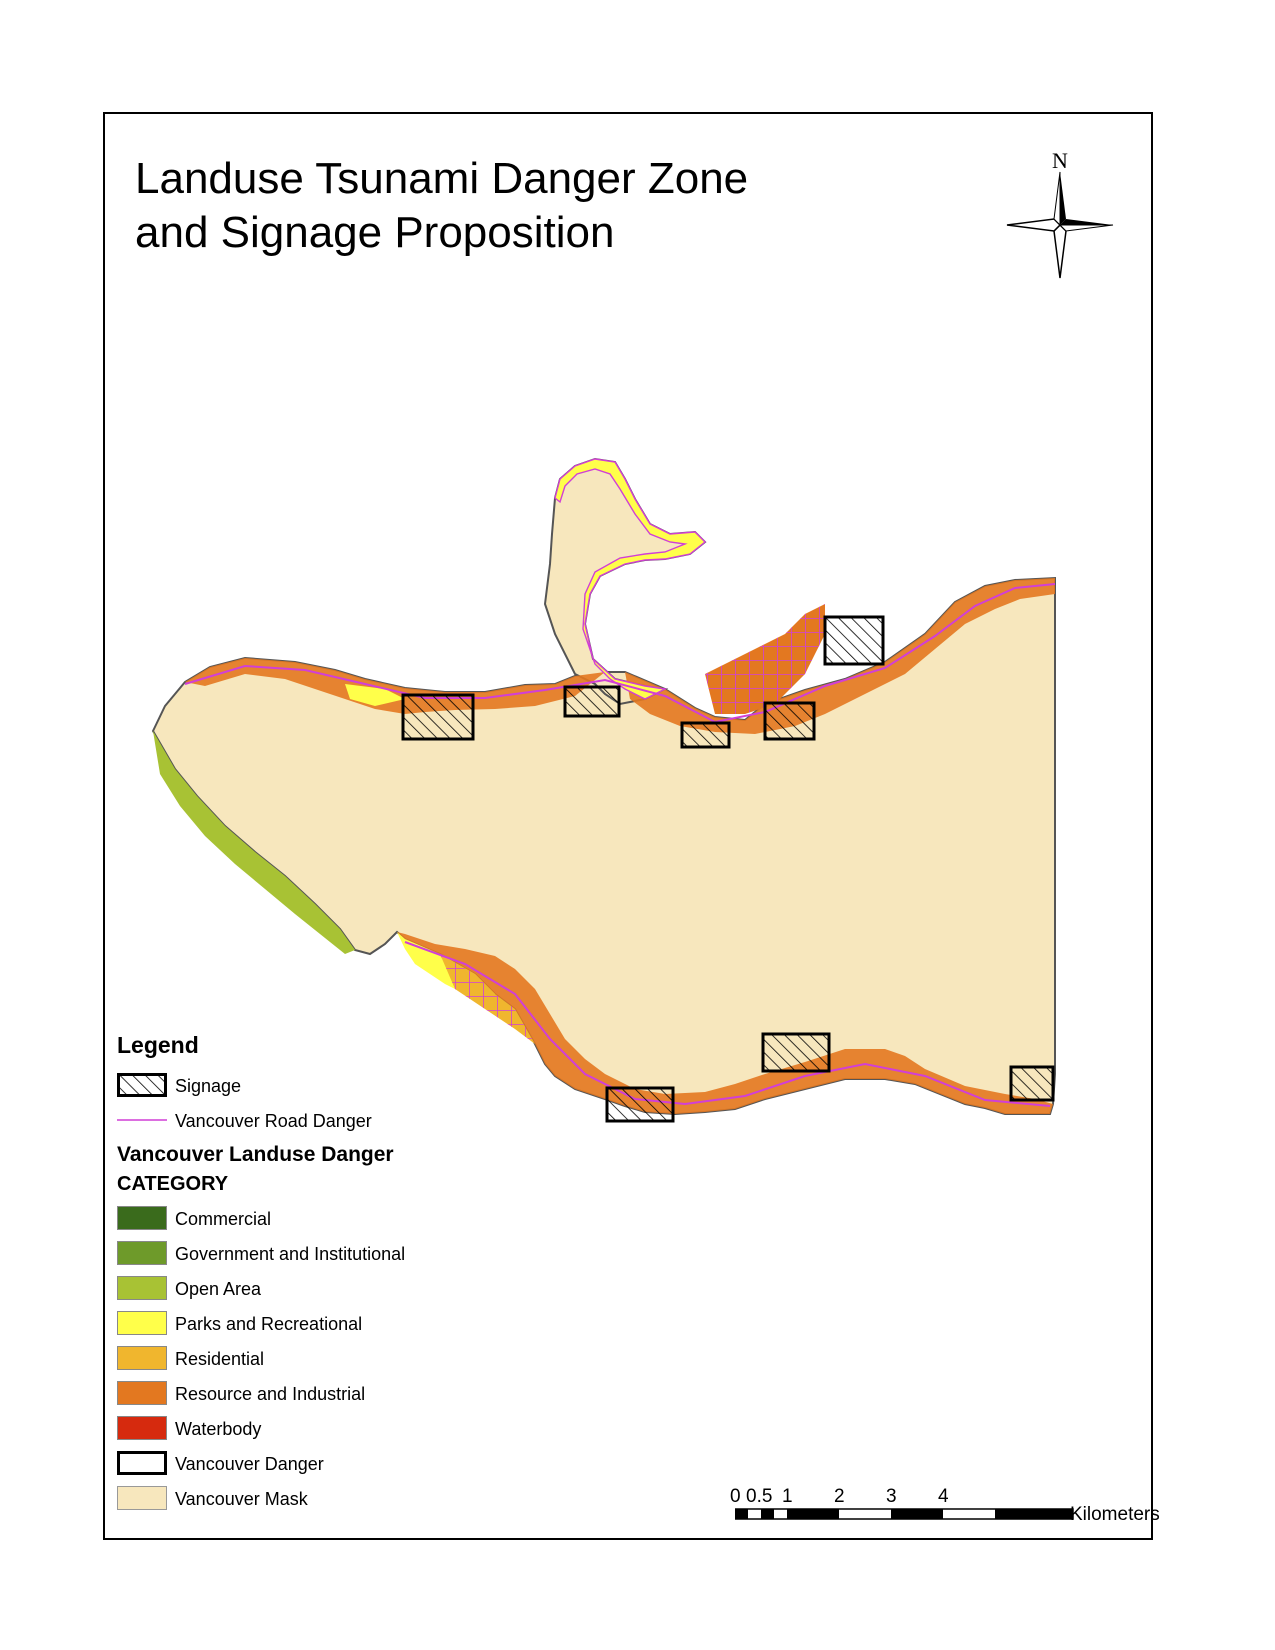 The image size is (1275, 1650). What do you see at coordinates (273, 1121) in the screenshot?
I see `road-label: Vancouver Road Danger` at bounding box center [273, 1121].